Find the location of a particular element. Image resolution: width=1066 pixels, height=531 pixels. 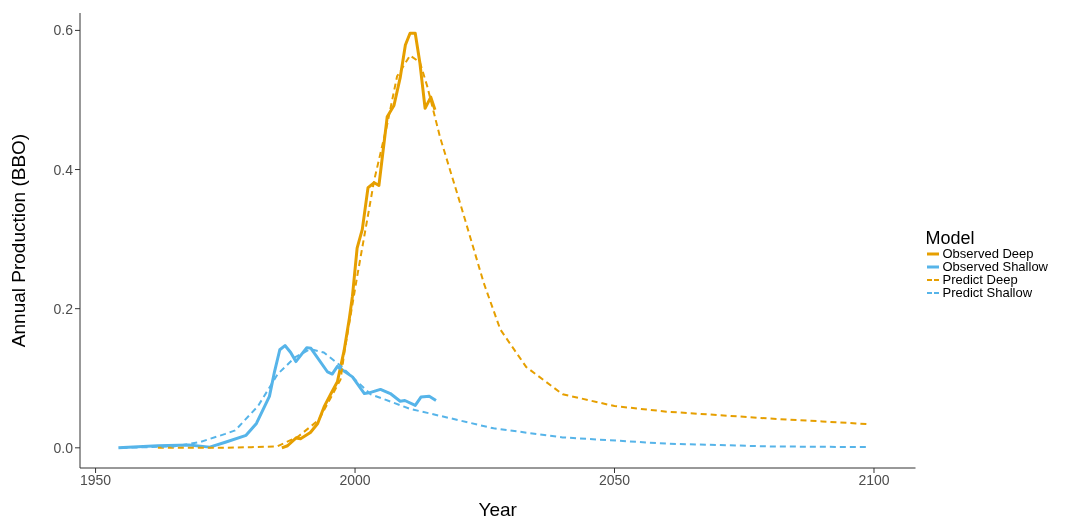

x-tick-label: 2100 is located at coordinates (874, 479).